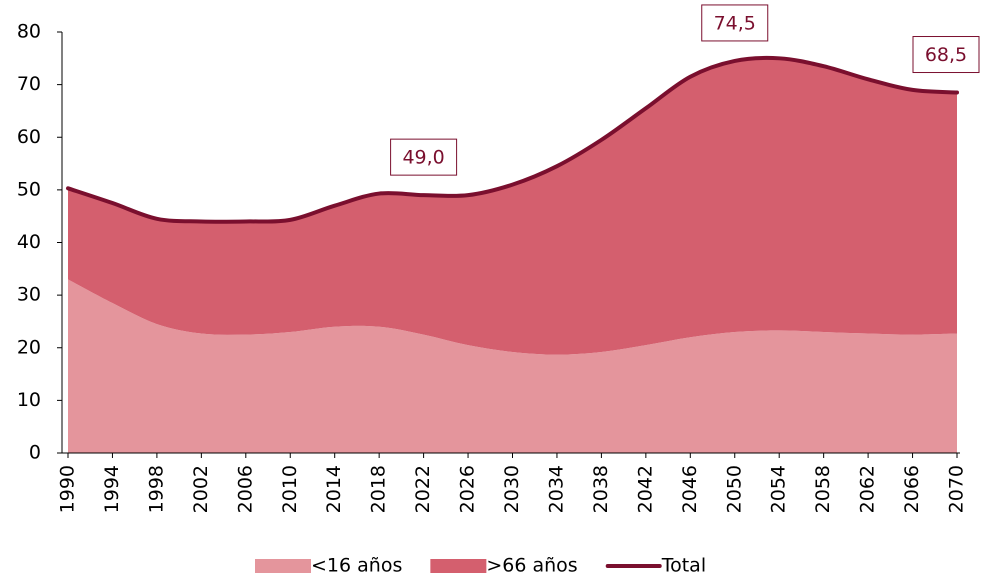 This screenshot has width=982, height=579. I want to click on y-tick-label: 80, so click(29, 32).